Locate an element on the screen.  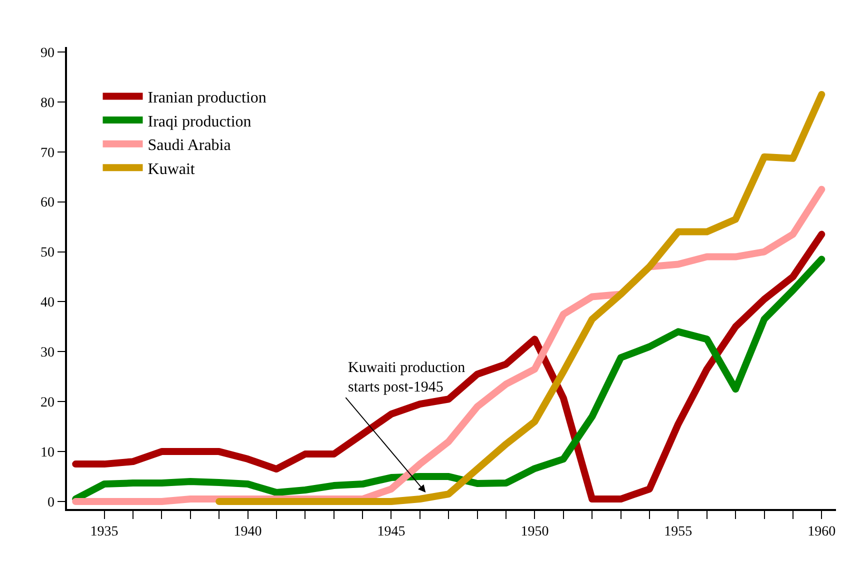
x-tick-label: 1945 is located at coordinates (391, 532).